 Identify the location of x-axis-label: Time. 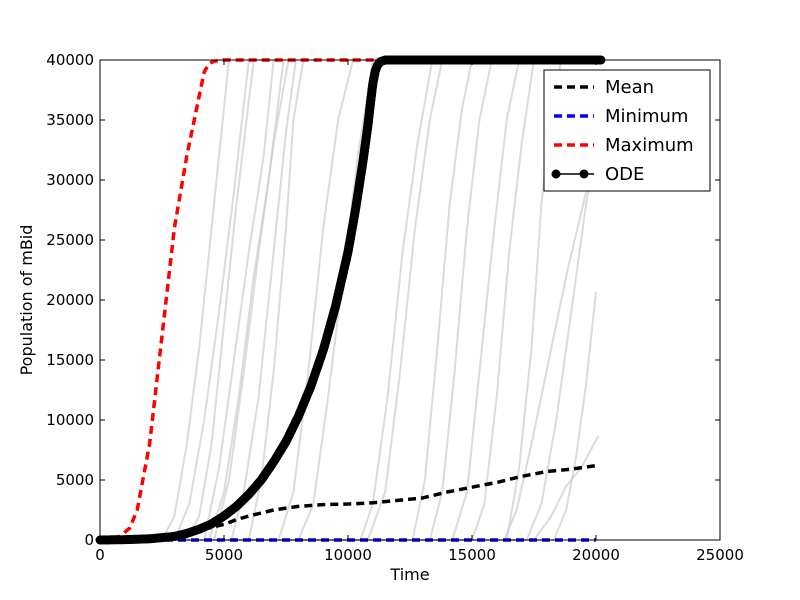
(409, 574).